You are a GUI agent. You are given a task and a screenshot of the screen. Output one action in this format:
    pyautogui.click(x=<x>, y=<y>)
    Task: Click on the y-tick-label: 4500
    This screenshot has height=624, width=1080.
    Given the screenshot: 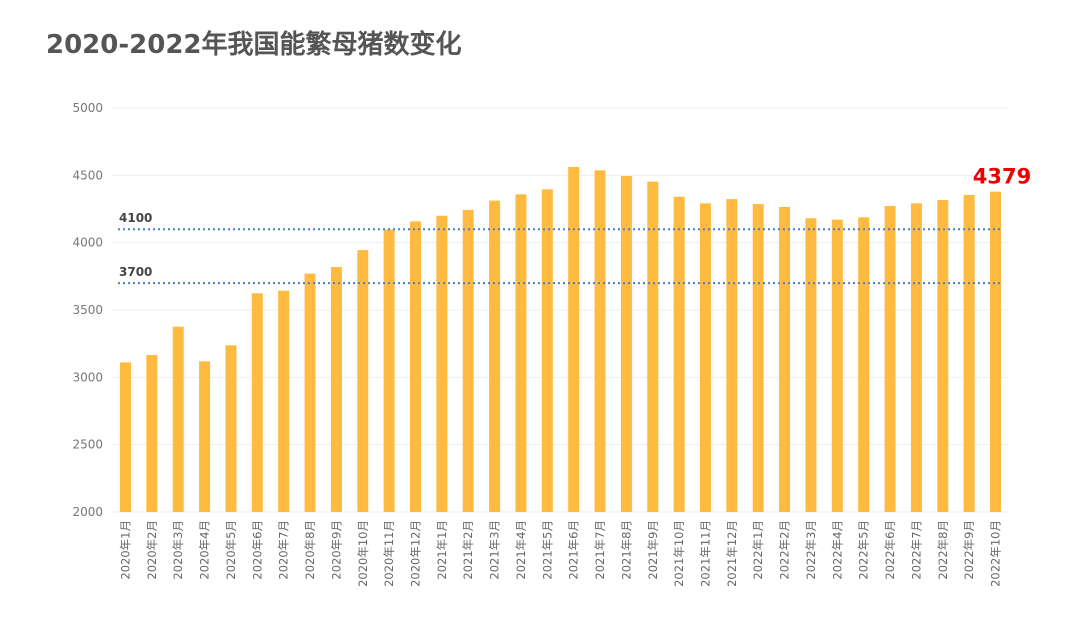 What is the action you would take?
    pyautogui.click(x=87, y=175)
    